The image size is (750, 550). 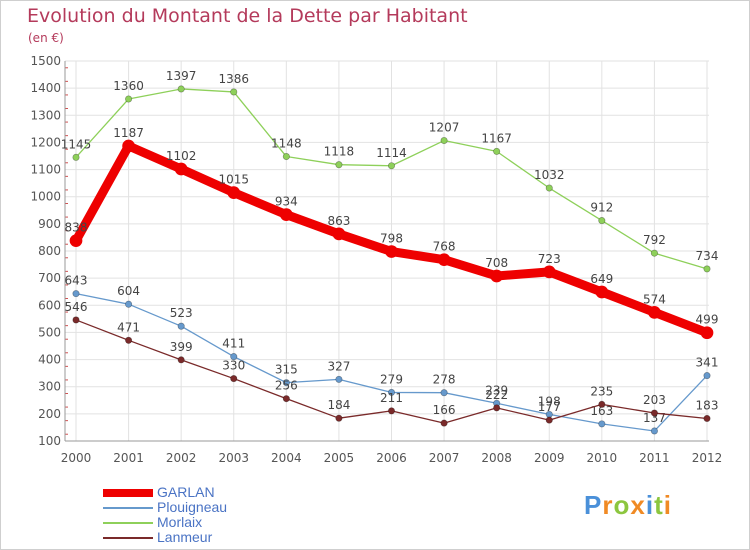 I want to click on data-label-plouigneau: 279, so click(x=391, y=379).